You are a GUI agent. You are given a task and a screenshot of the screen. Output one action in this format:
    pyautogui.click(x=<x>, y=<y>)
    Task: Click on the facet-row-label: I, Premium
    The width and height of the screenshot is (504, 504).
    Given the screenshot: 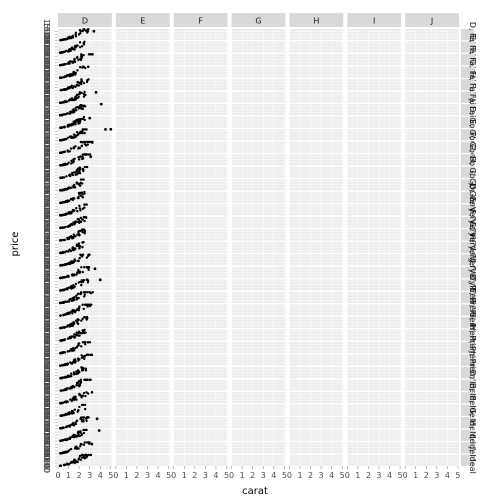 What is the action you would take?
    pyautogui.click(x=472, y=360)
    